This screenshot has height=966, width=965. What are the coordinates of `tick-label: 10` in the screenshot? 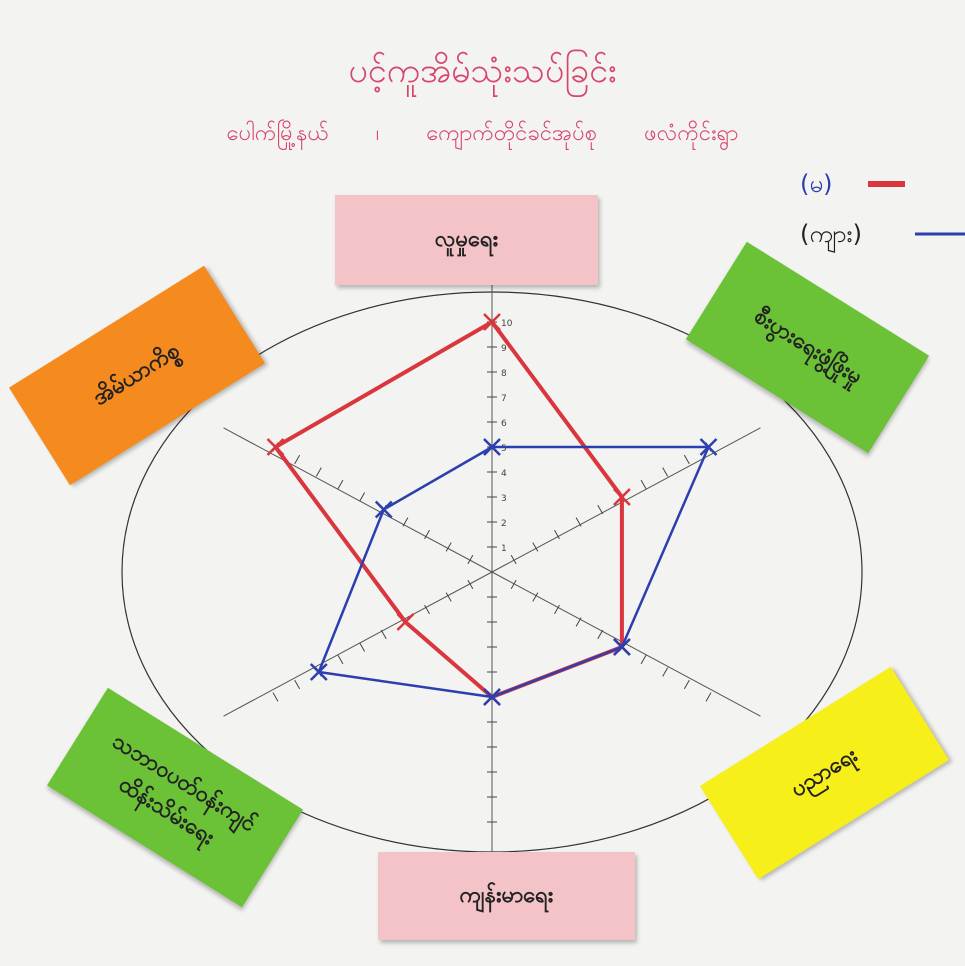 It's located at (507, 324).